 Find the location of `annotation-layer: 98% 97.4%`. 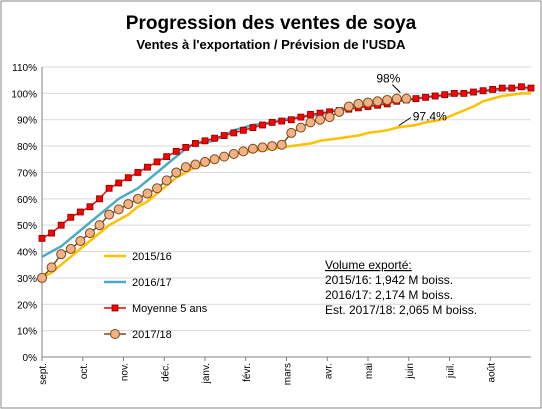

annotation-layer: 98% 97.4% is located at coordinates (411, 99).